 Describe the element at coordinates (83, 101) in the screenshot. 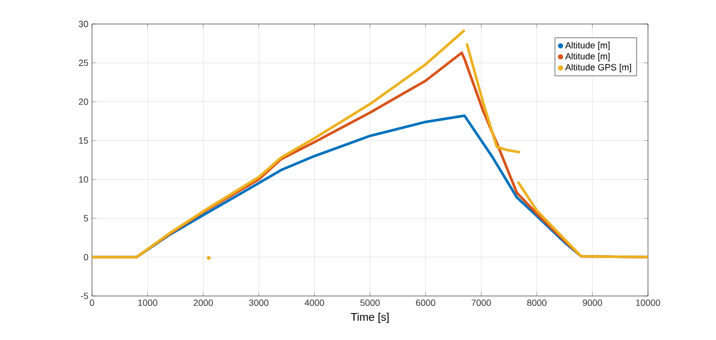

I see `y-tick-label: 20` at that location.